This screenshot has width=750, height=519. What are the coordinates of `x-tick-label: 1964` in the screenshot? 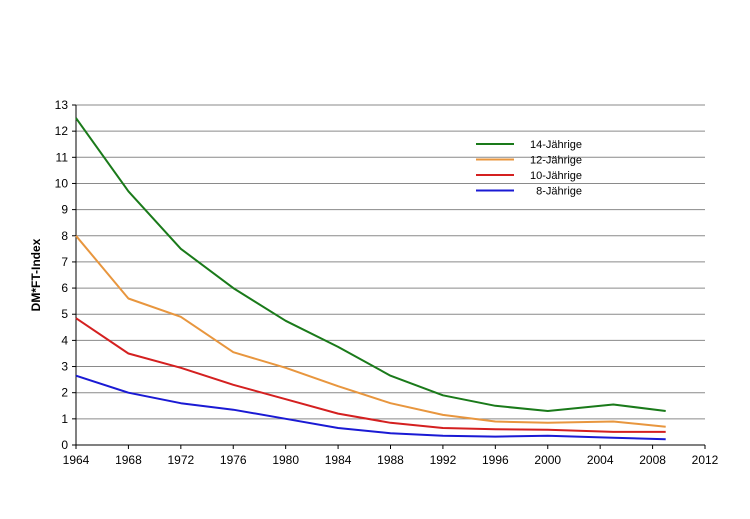 It's located at (76, 460).